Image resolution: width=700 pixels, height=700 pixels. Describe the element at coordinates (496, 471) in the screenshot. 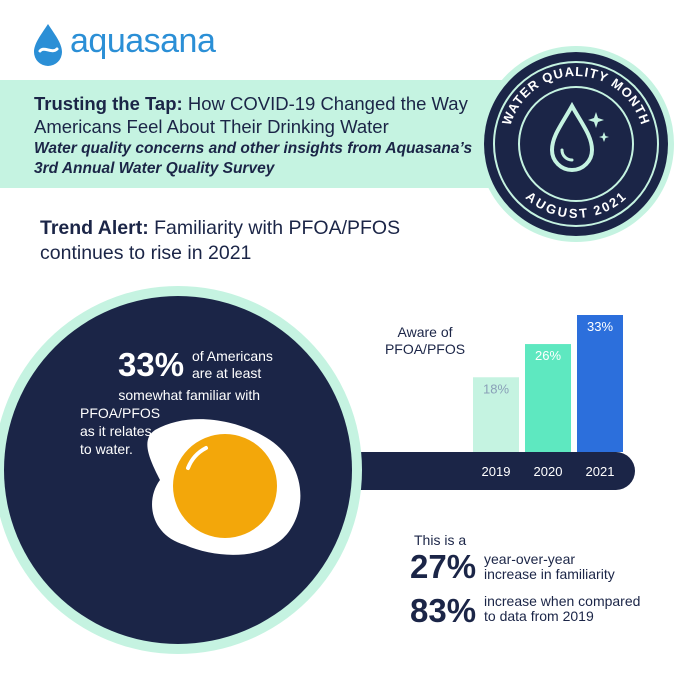

I see `category-label-2019: 2019` at that location.